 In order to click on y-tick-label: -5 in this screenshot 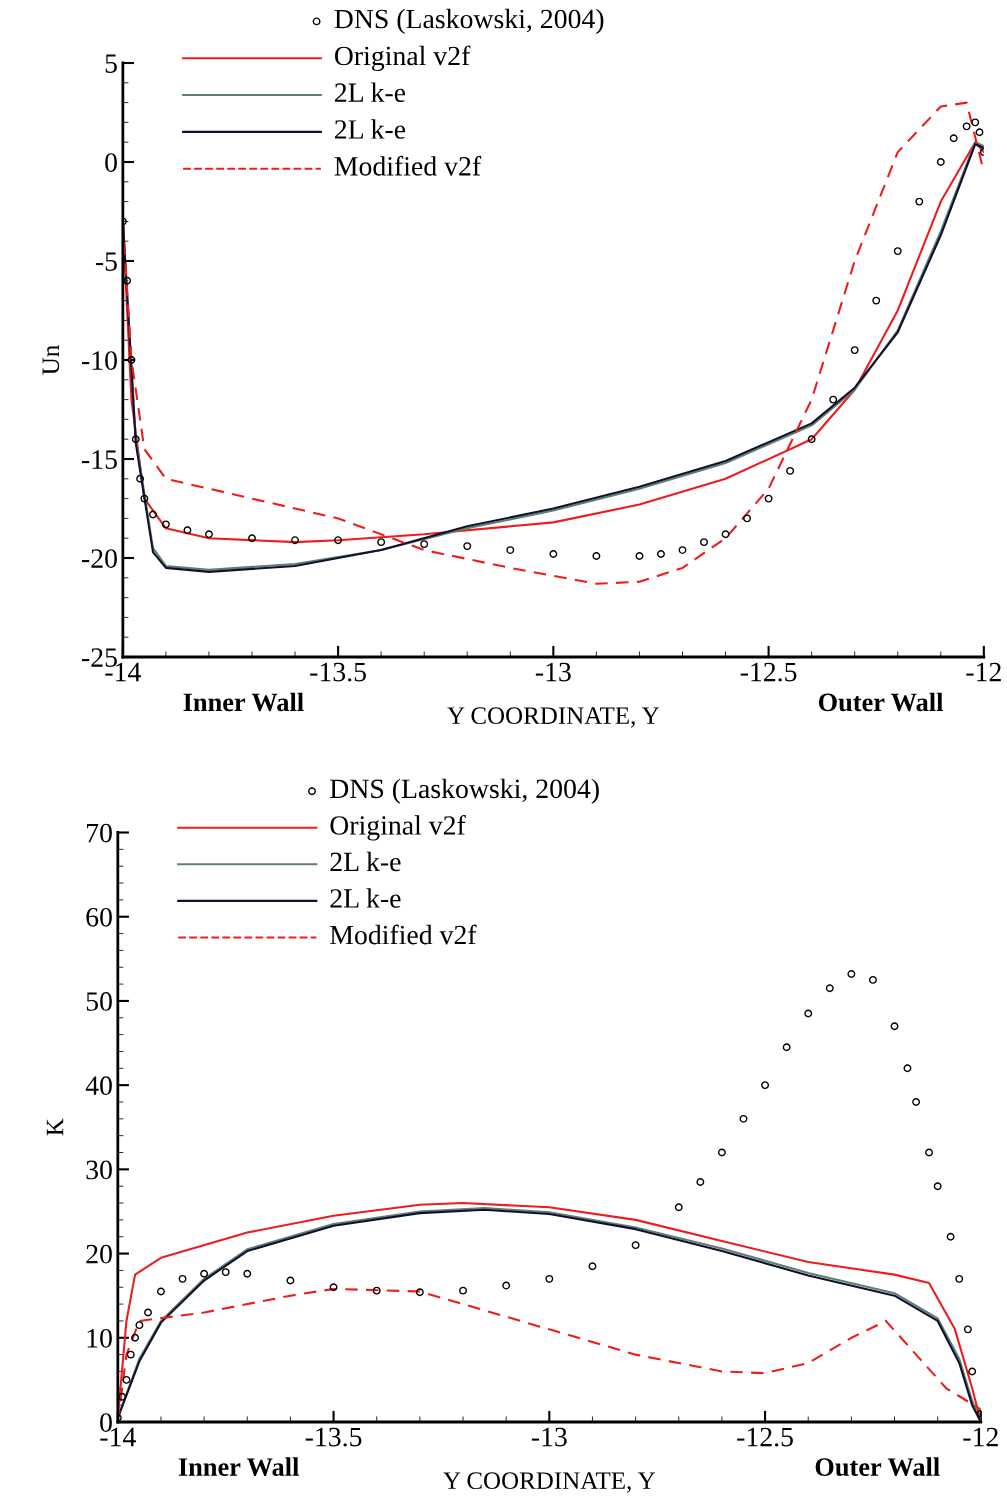, I will do `click(106, 261)`.